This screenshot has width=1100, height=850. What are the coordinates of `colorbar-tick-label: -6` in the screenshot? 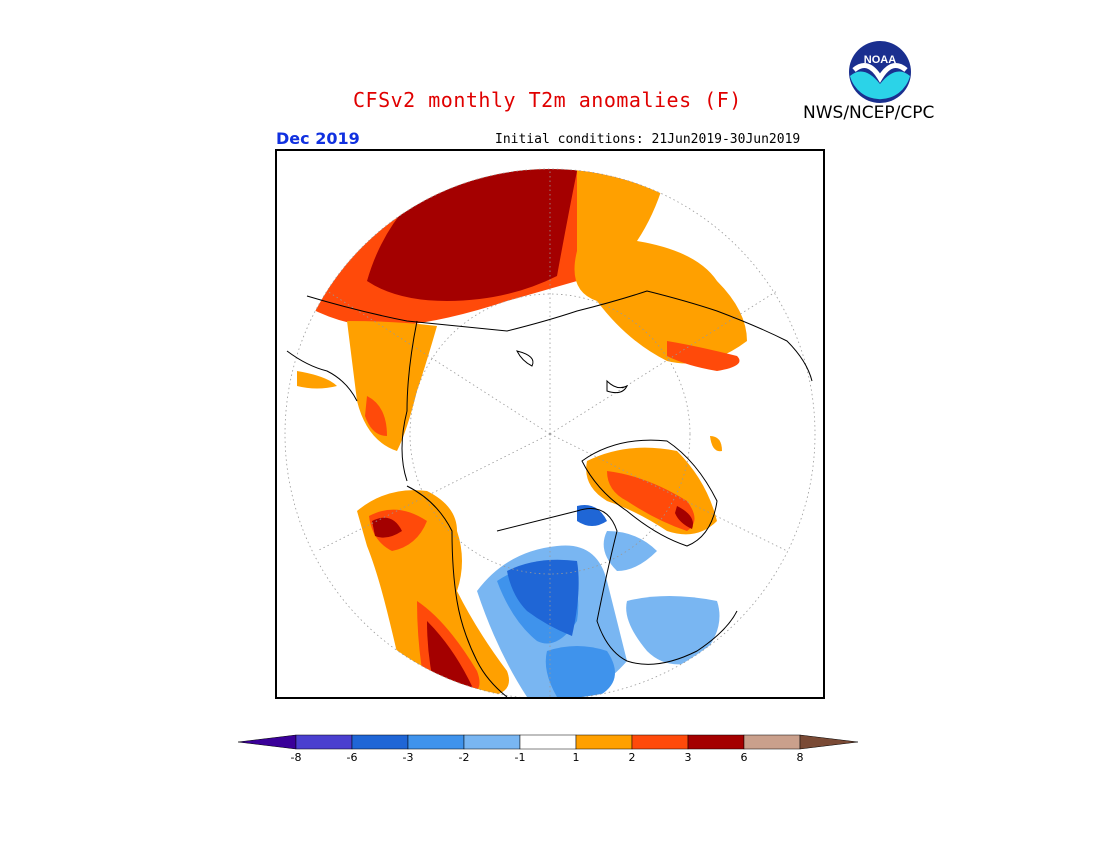 It's located at (352, 757).